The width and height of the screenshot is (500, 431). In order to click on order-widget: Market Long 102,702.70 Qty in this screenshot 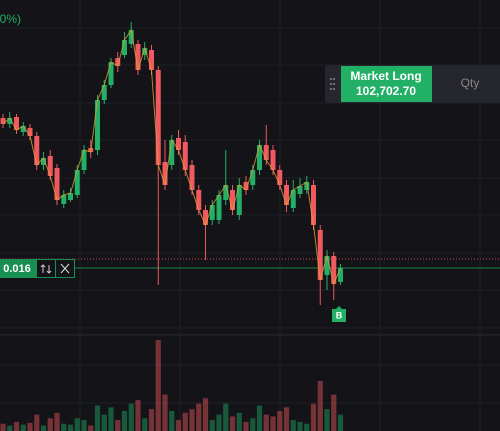, I will do `click(412, 84)`.